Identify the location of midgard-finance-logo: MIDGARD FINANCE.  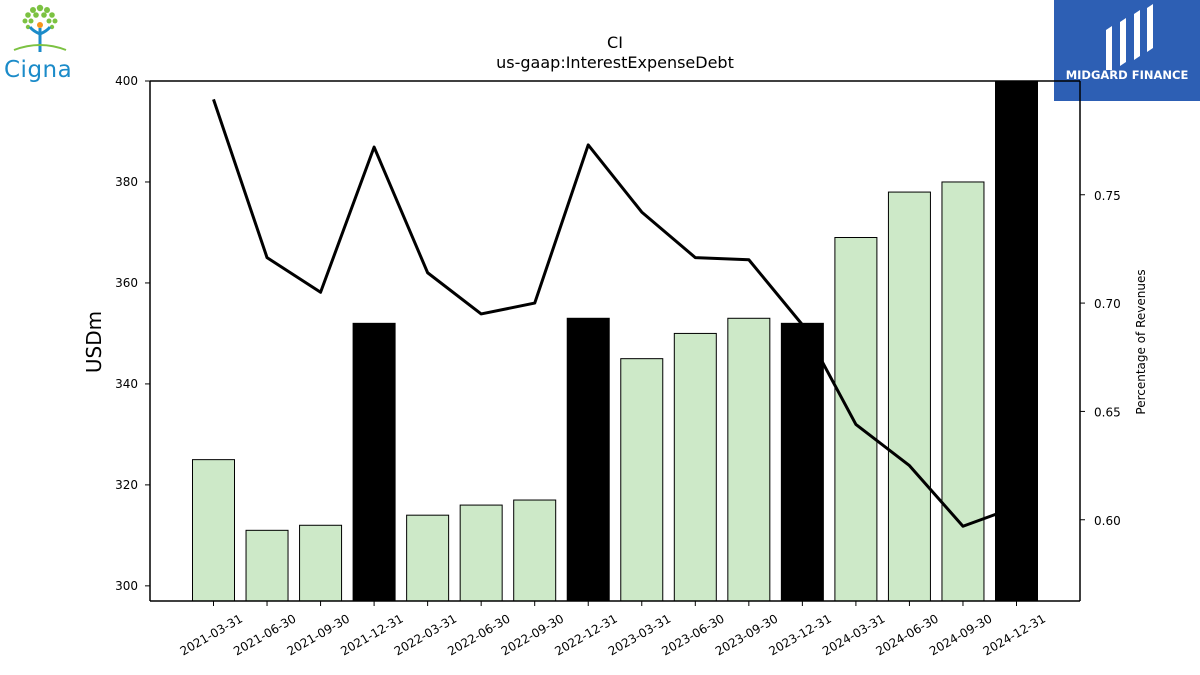
(1127, 50).